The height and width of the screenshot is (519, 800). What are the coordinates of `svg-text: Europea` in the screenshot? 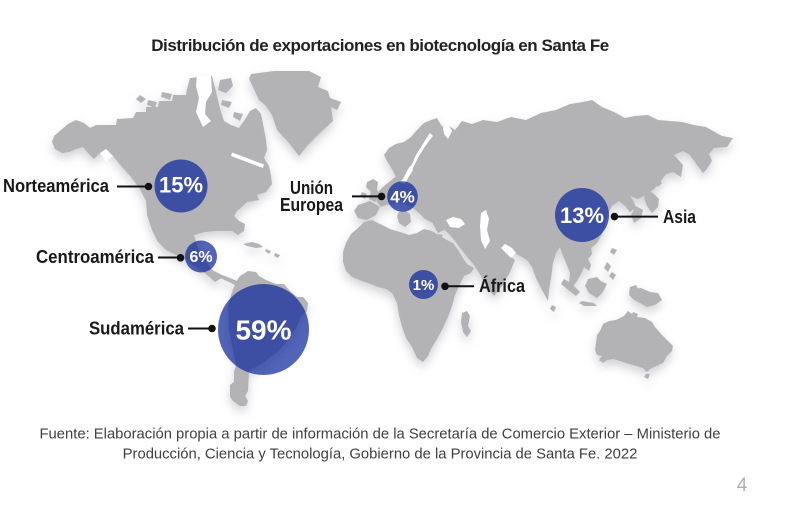 It's located at (312, 204).